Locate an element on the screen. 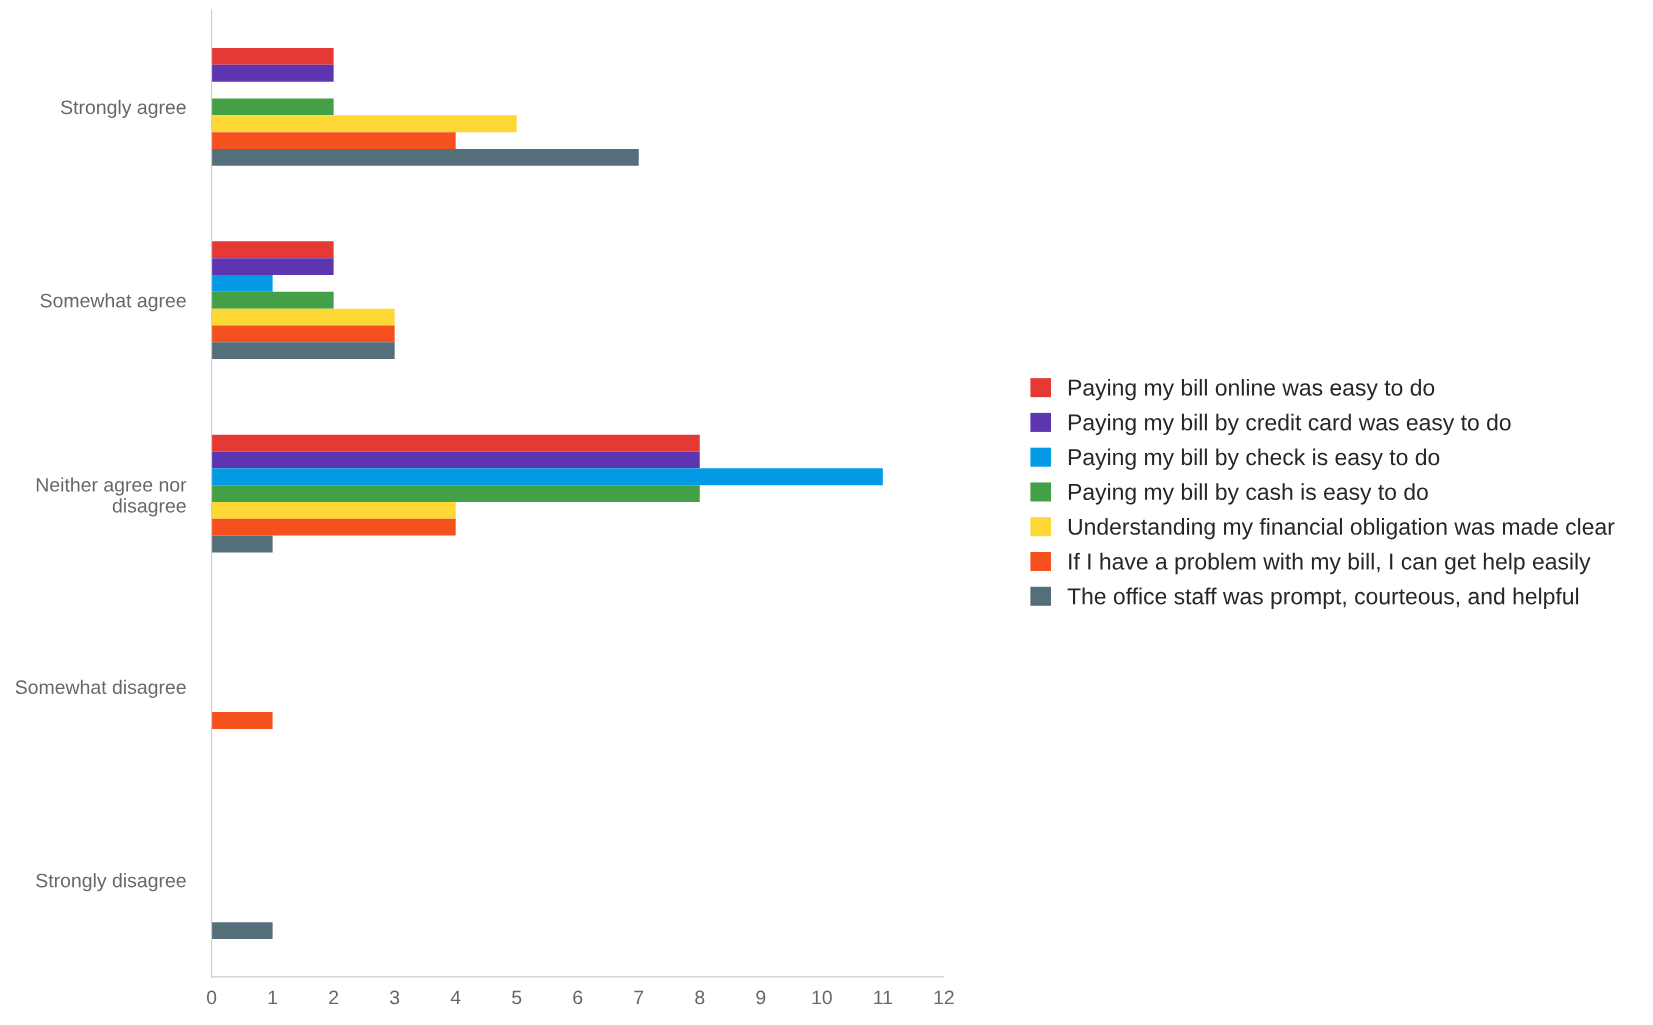 This screenshot has width=1653, height=1025. x-tick-label: 8 is located at coordinates (700, 997).